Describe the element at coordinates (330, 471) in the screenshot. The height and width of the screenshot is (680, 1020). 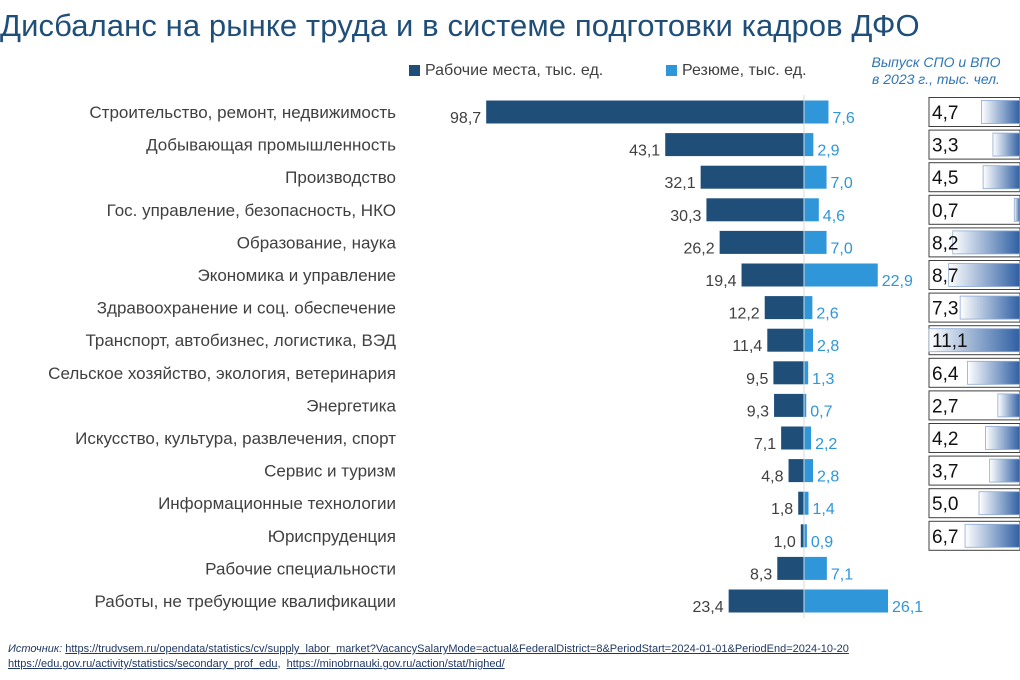
I see `category-label: Сервис и туризм` at that location.